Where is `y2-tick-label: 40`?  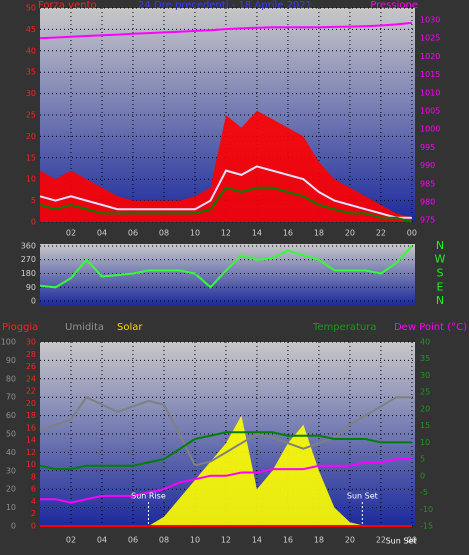
y2-tick-label: 40 is located at coordinates (425, 342).